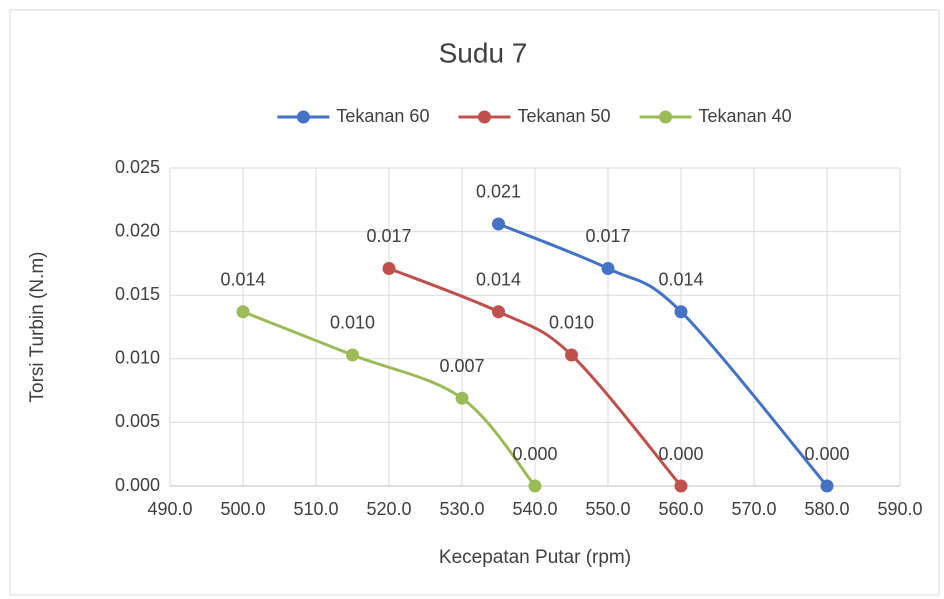  I want to click on x-axis-title: Kecepatan Putar (rpm), so click(535, 557).